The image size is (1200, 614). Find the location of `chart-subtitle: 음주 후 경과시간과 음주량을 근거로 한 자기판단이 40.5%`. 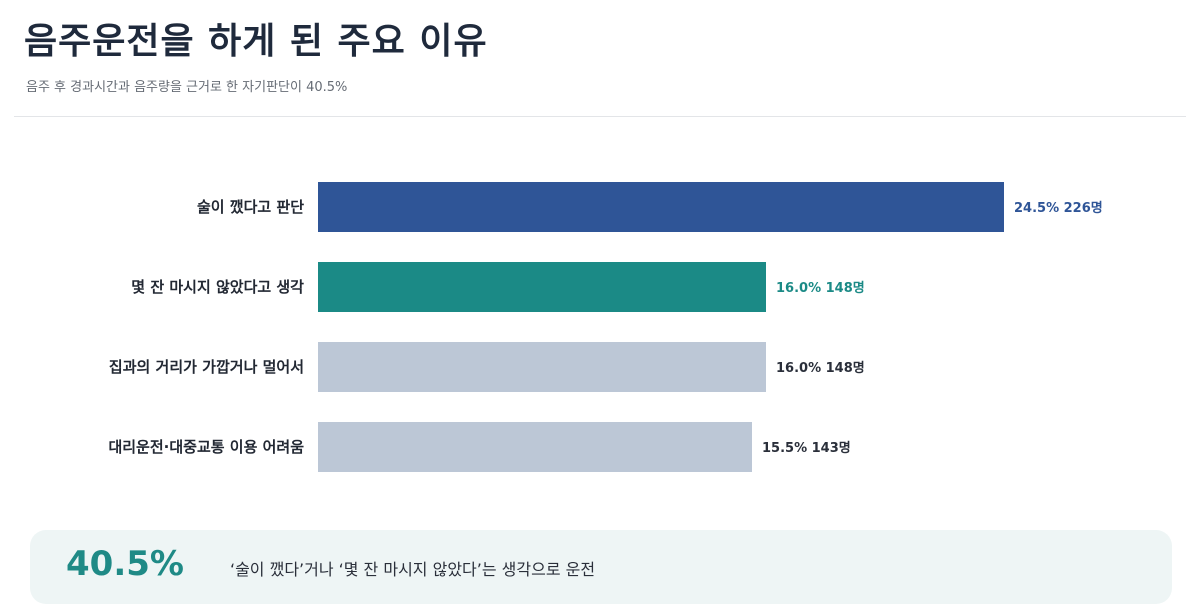

chart-subtitle: 음주 후 경과시간과 음주량을 근거로 한 자기판단이 40.5% is located at coordinates (187, 87).